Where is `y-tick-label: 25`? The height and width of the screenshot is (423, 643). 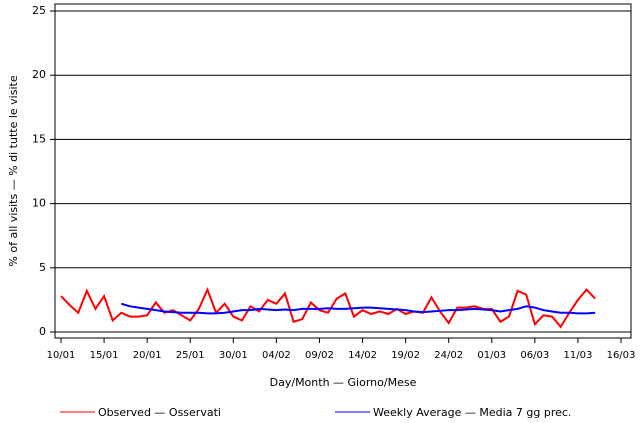 y-tick-label: 25 is located at coordinates (39, 10).